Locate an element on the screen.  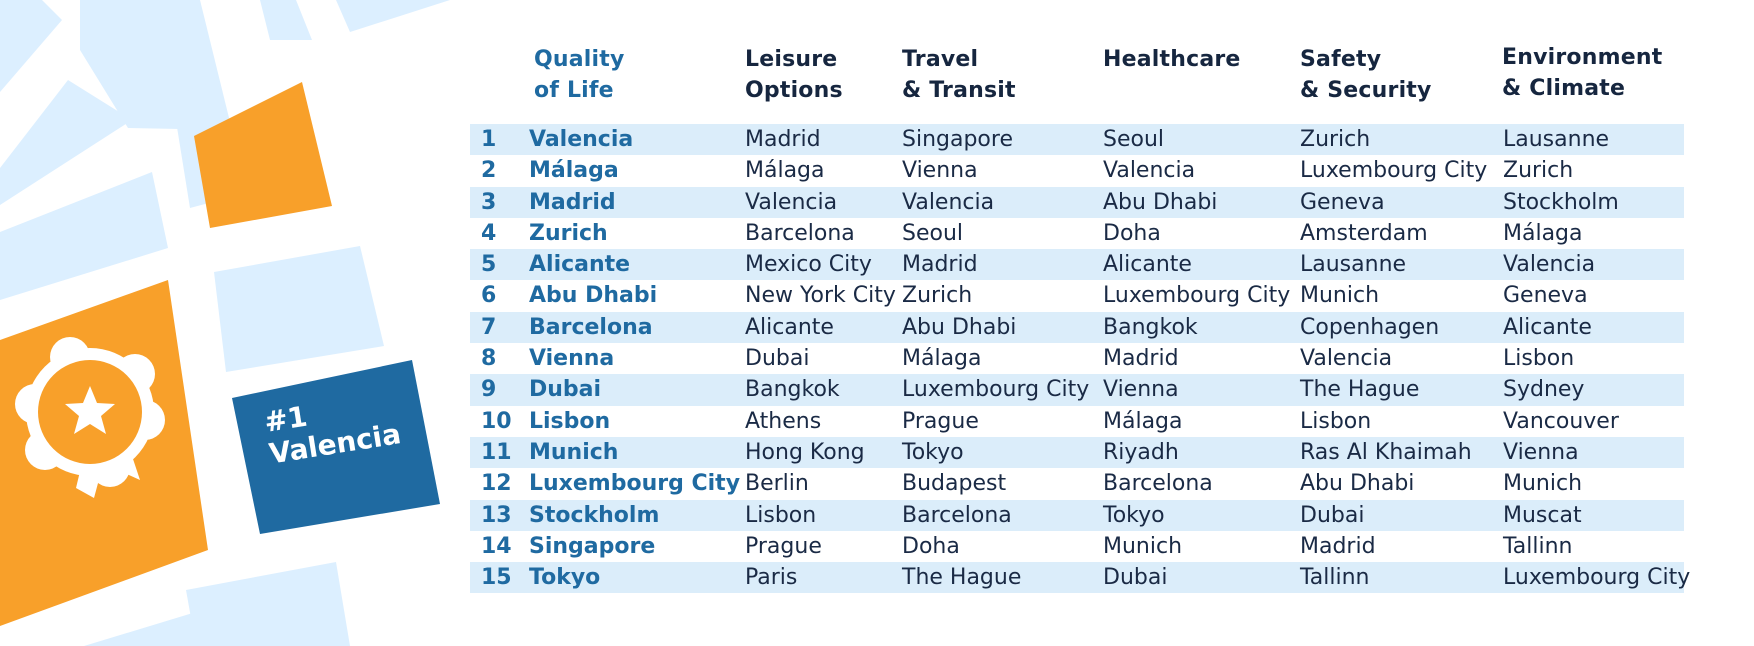
header-travel-transit: Travel & Transit is located at coordinates (959, 75).